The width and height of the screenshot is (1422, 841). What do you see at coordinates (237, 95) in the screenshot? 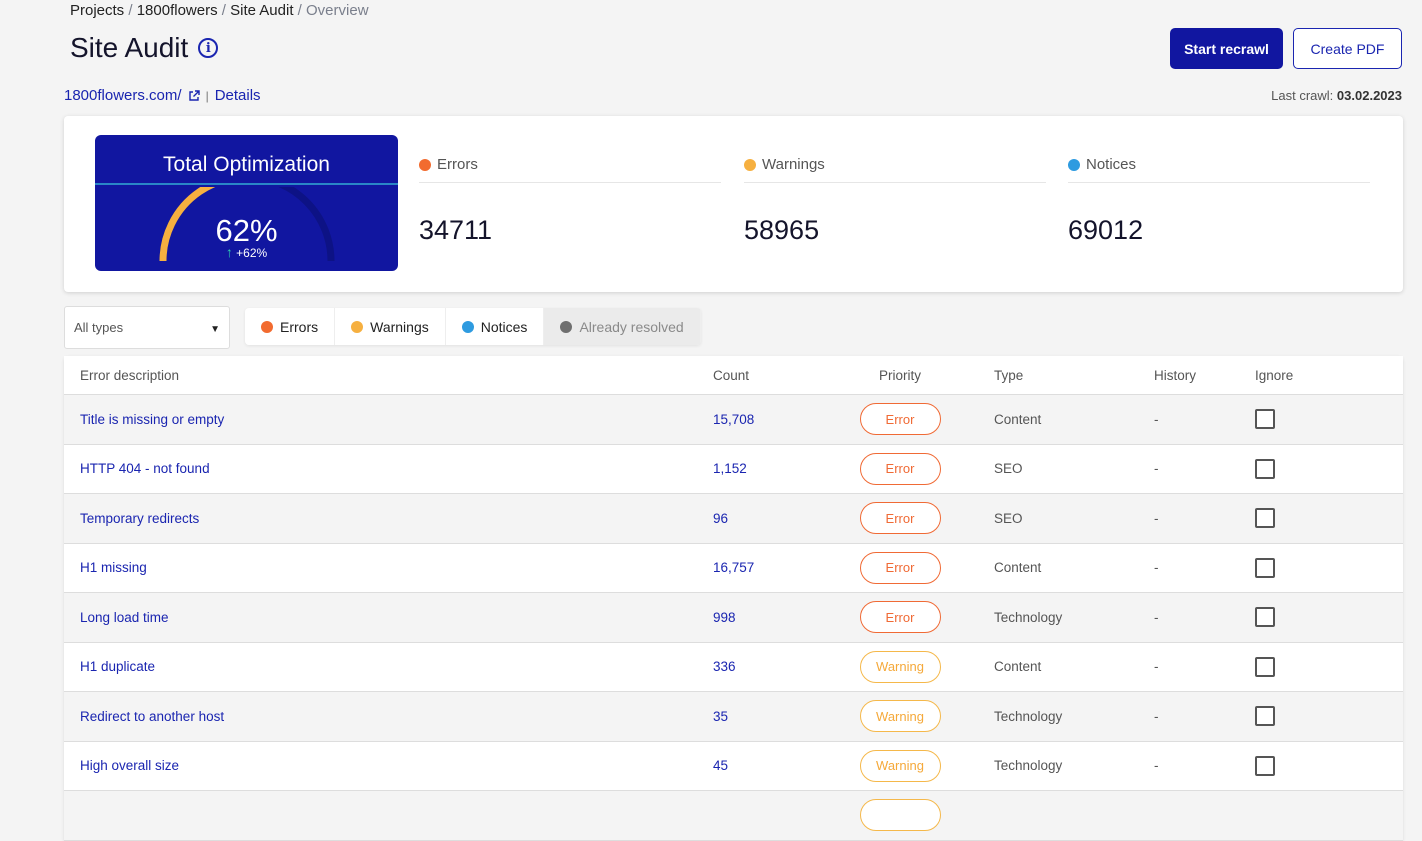
I see `details-link: Details` at bounding box center [237, 95].